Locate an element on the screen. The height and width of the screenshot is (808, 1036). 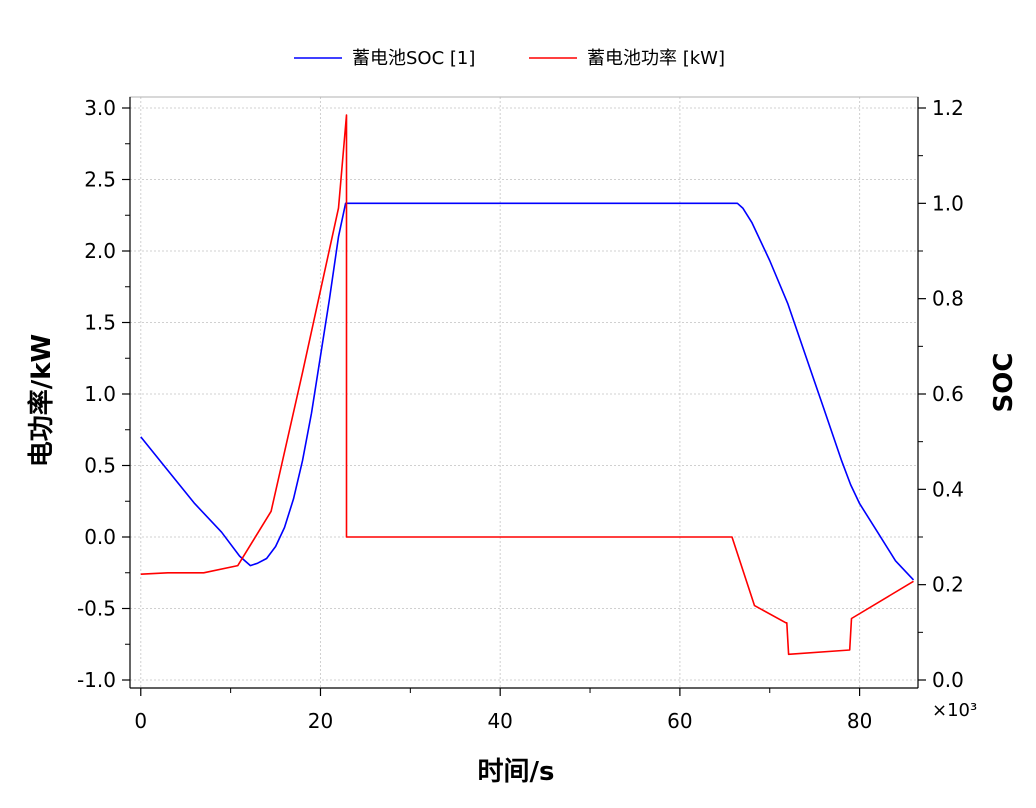
y2-tick-label: 1.0 is located at coordinates (948, 203).